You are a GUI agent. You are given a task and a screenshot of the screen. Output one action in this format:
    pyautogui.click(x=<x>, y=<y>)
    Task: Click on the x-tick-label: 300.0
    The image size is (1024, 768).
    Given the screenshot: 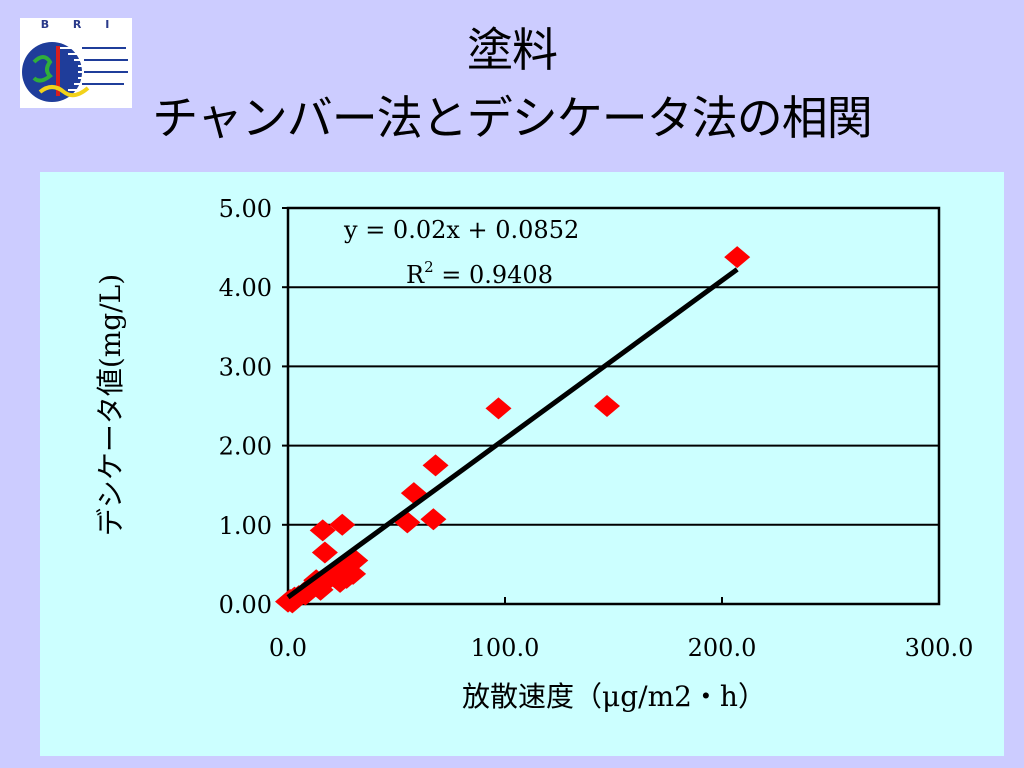 What is the action you would take?
    pyautogui.click(x=939, y=648)
    